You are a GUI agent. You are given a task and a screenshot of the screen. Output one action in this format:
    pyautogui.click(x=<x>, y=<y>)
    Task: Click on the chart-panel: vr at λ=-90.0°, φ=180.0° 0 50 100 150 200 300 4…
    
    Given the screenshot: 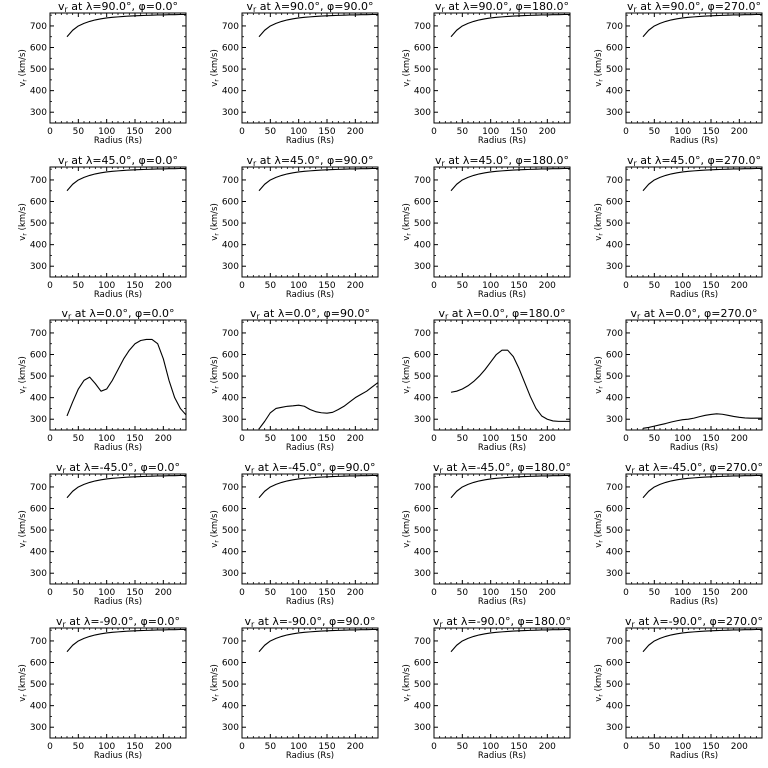 What is the action you would take?
    pyautogui.click(x=486, y=688)
    